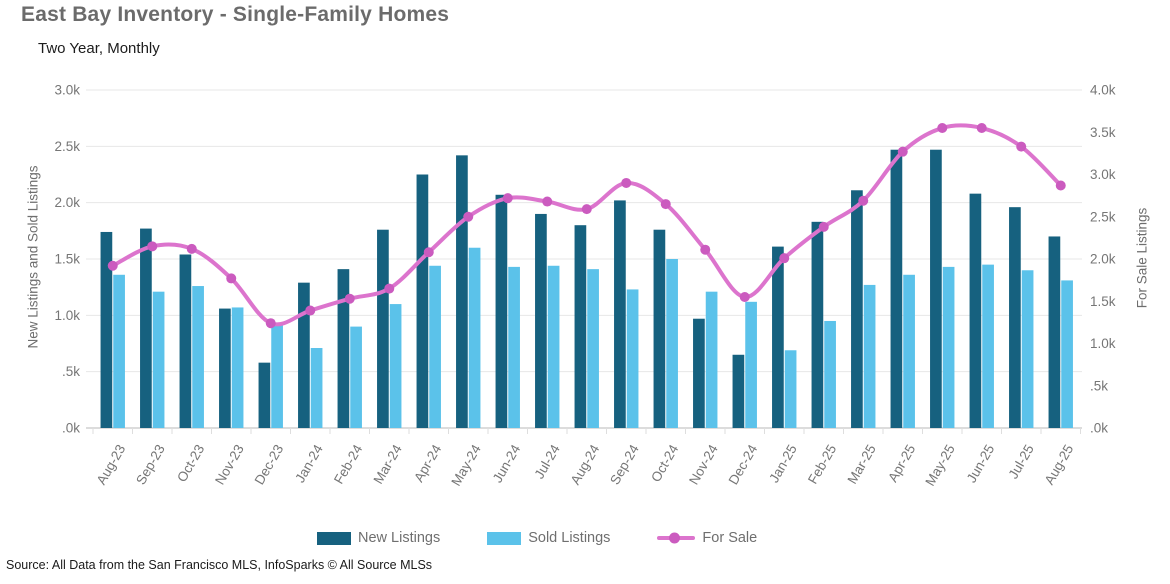 This screenshot has width=1170, height=584. I want to click on x-axis-label: Nov-23, so click(229, 464).